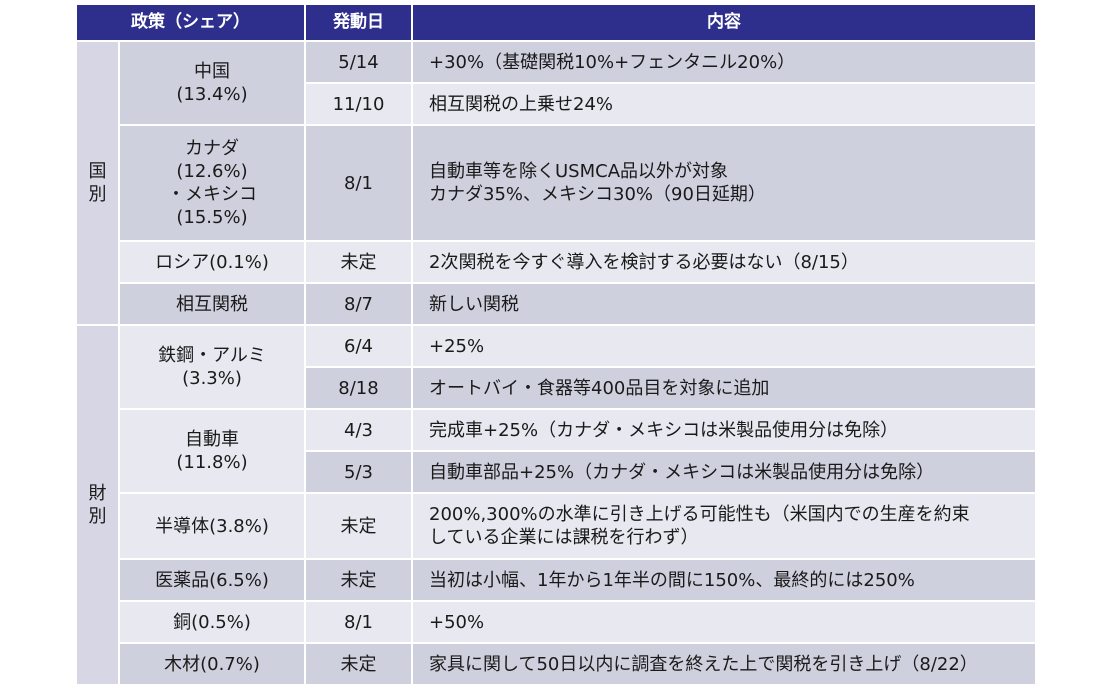 The height and width of the screenshot is (694, 1113). What do you see at coordinates (672, 580) in the screenshot?
I see `content-line: 当初は小幅、1年から1年半の間に150%、最終的には250%` at bounding box center [672, 580].